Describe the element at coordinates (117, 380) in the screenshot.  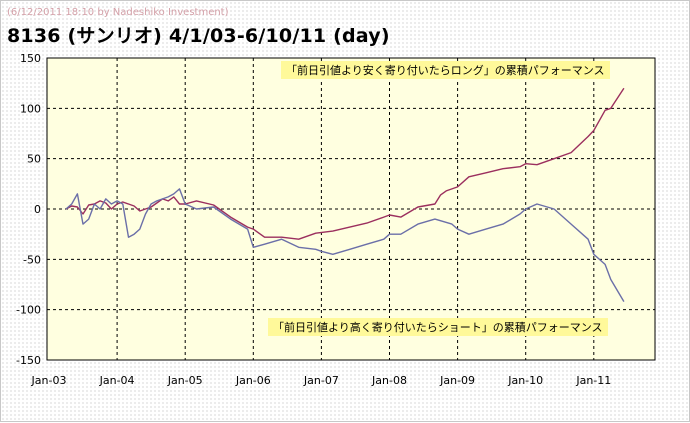
I see `x-tick-label: Jan-04` at that location.